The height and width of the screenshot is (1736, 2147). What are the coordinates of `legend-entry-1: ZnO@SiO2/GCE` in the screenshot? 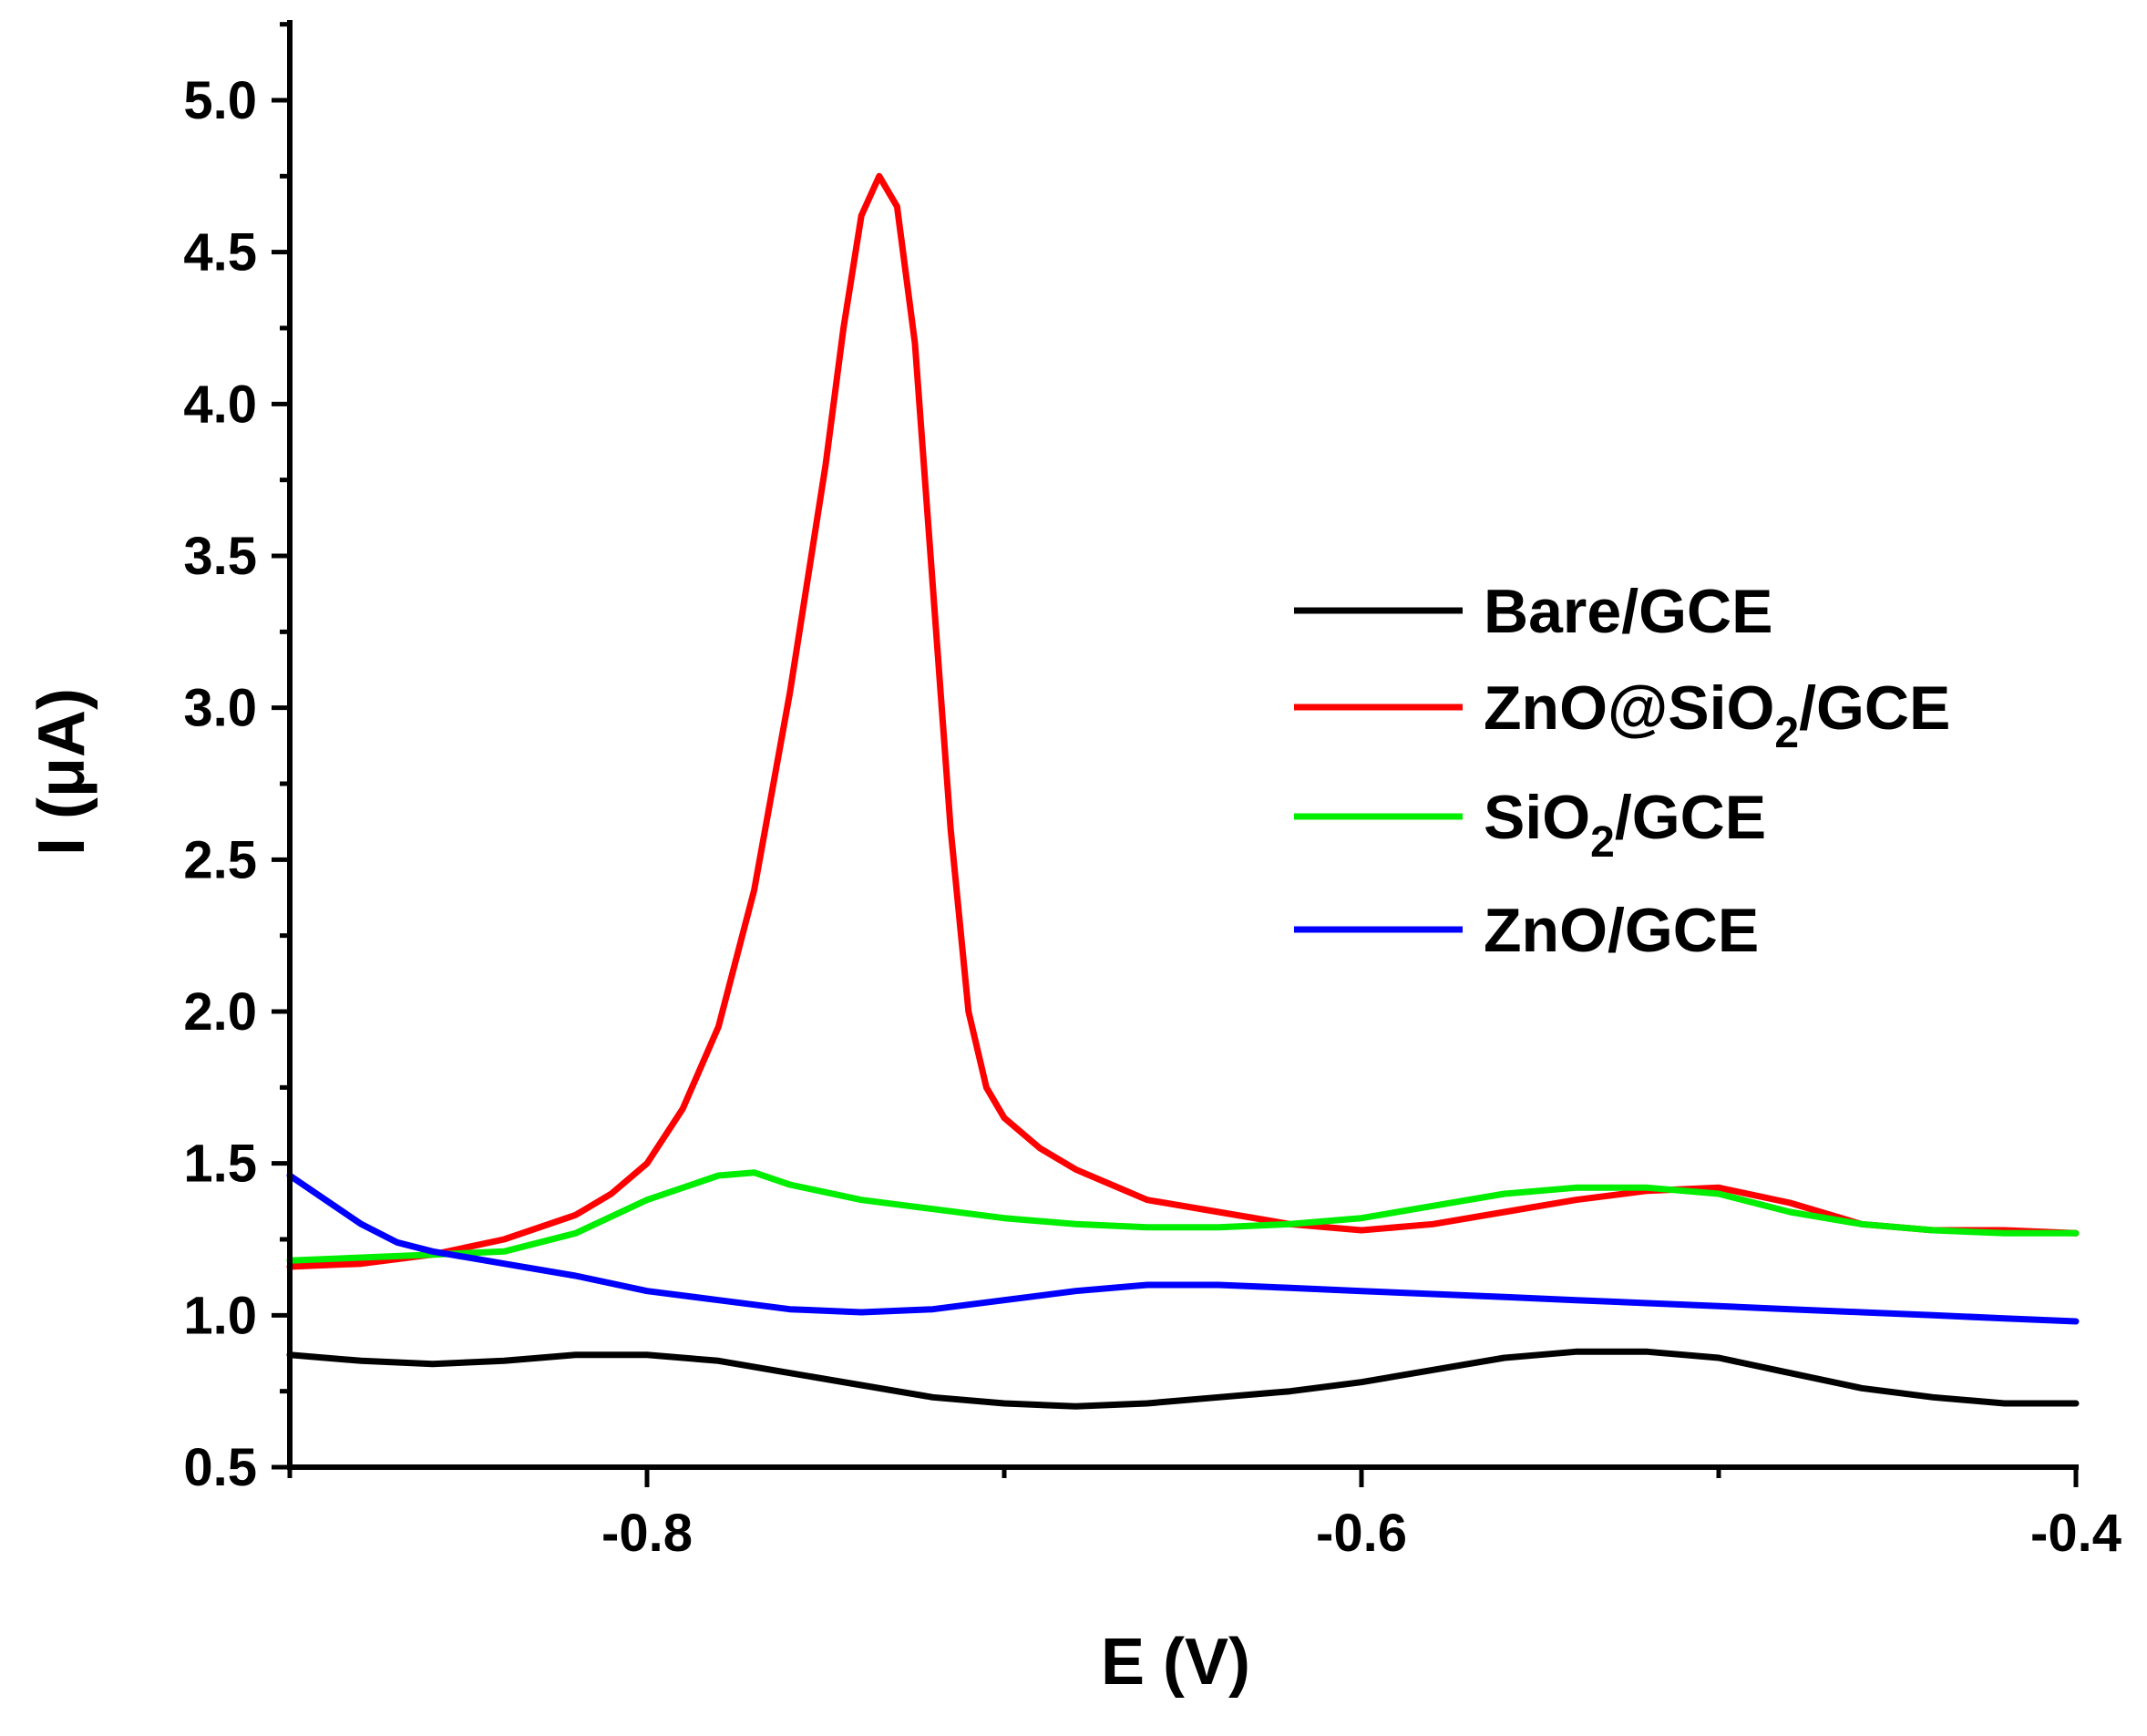 It's located at (1622, 715).